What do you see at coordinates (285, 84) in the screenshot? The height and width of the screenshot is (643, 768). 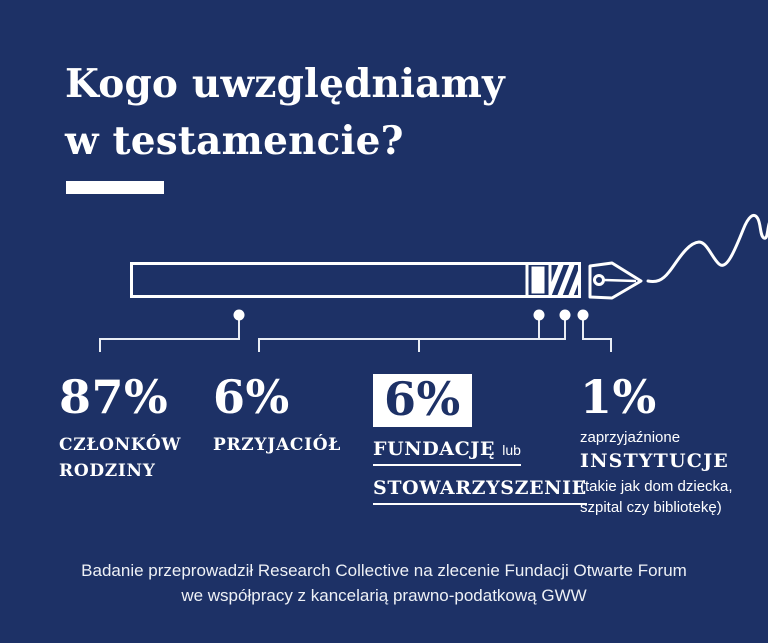 I see `page-title-line1: Kogo uwzględniamy` at bounding box center [285, 84].